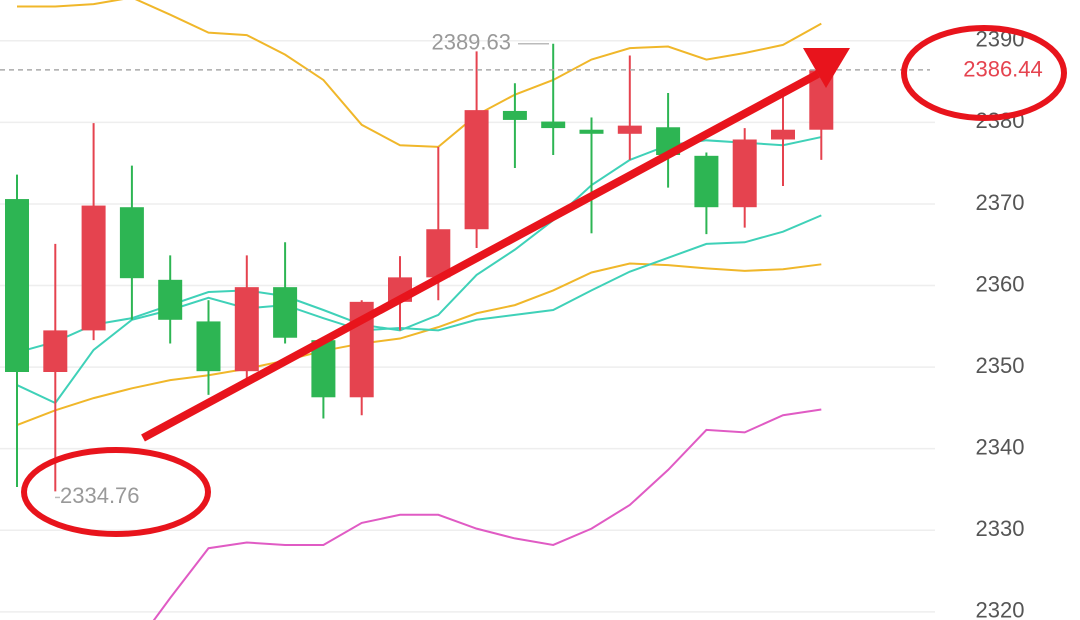 This screenshot has width=1080, height=620. What do you see at coordinates (471, 42) in the screenshot?
I see `high-label: 2389.63` at bounding box center [471, 42].